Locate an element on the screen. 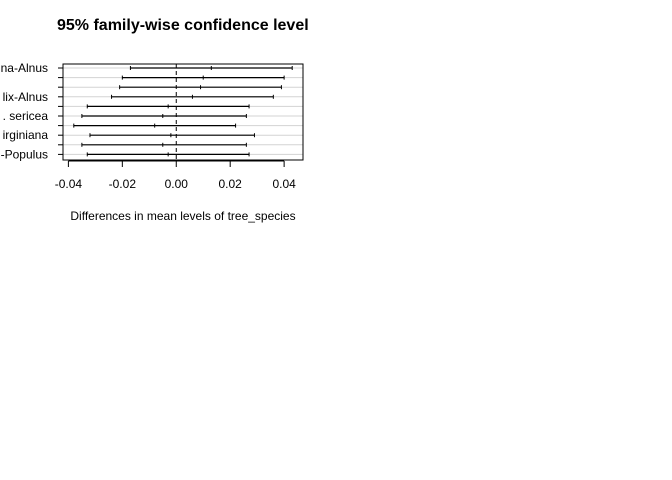 This screenshot has width=672, height=480. x-axis: -0.04 -0.02 0.00 0.02 0.04 is located at coordinates (175, 175).